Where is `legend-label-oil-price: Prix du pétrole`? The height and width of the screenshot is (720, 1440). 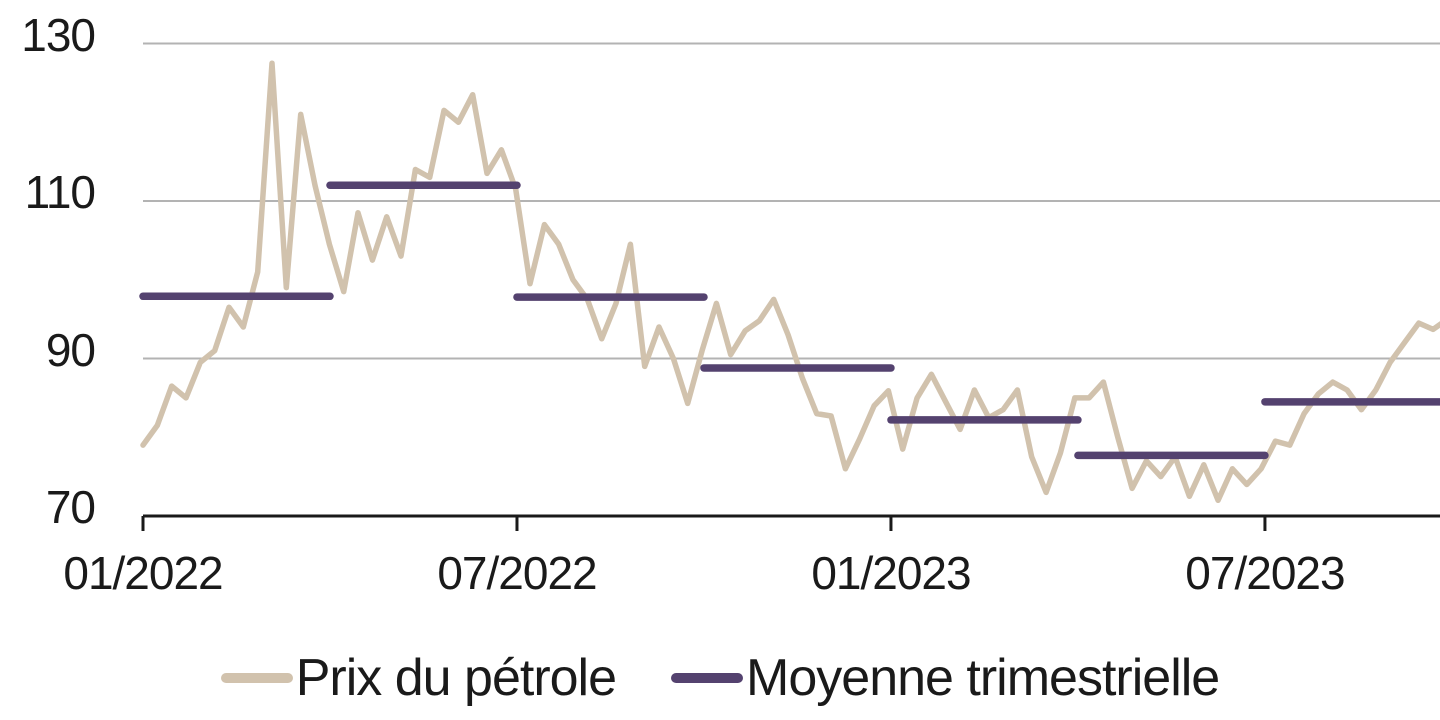
legend-label-oil-price: Prix du pétrole is located at coordinates (456, 678).